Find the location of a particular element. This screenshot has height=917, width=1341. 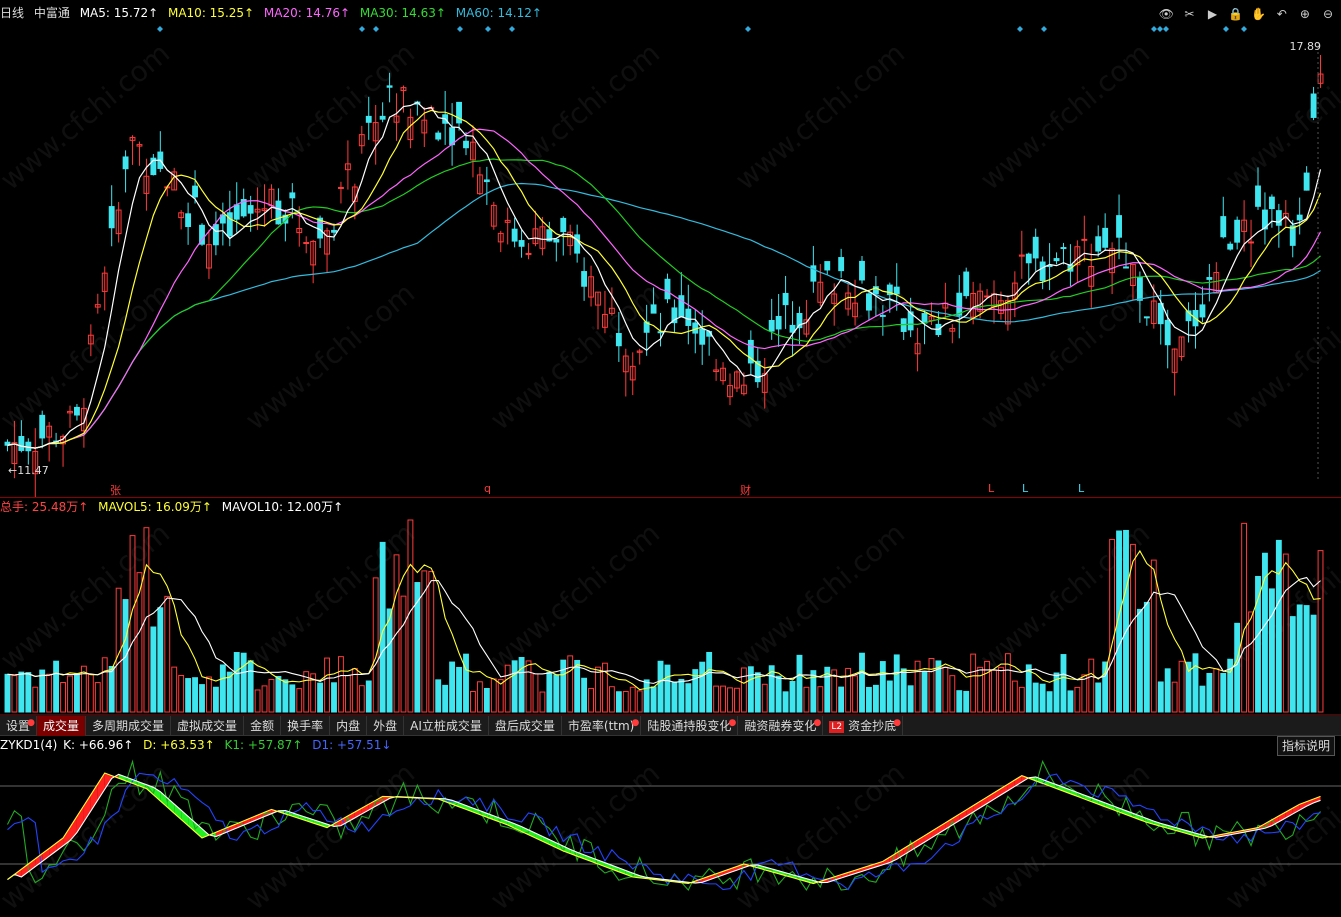

hand-icon: ✋ is located at coordinates (1259, 14).